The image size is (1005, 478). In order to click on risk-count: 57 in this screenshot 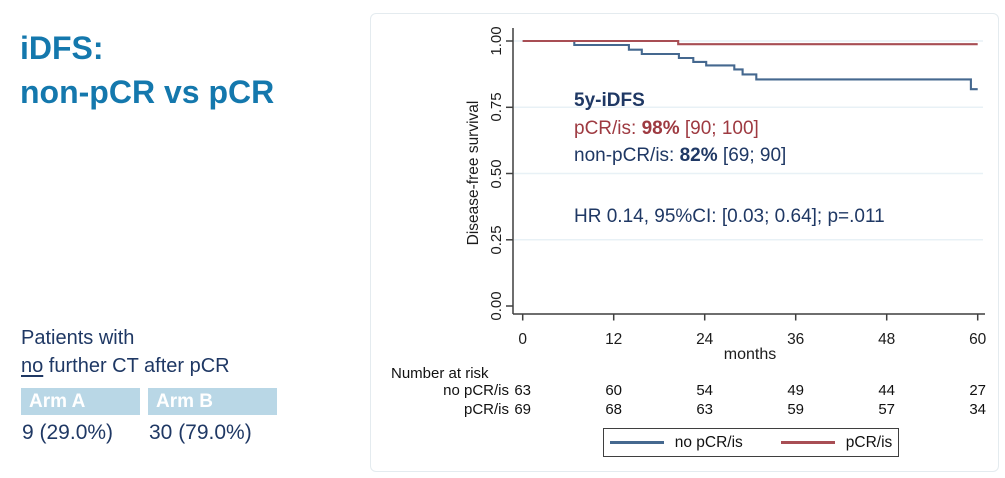, I will do `click(887, 409)`.